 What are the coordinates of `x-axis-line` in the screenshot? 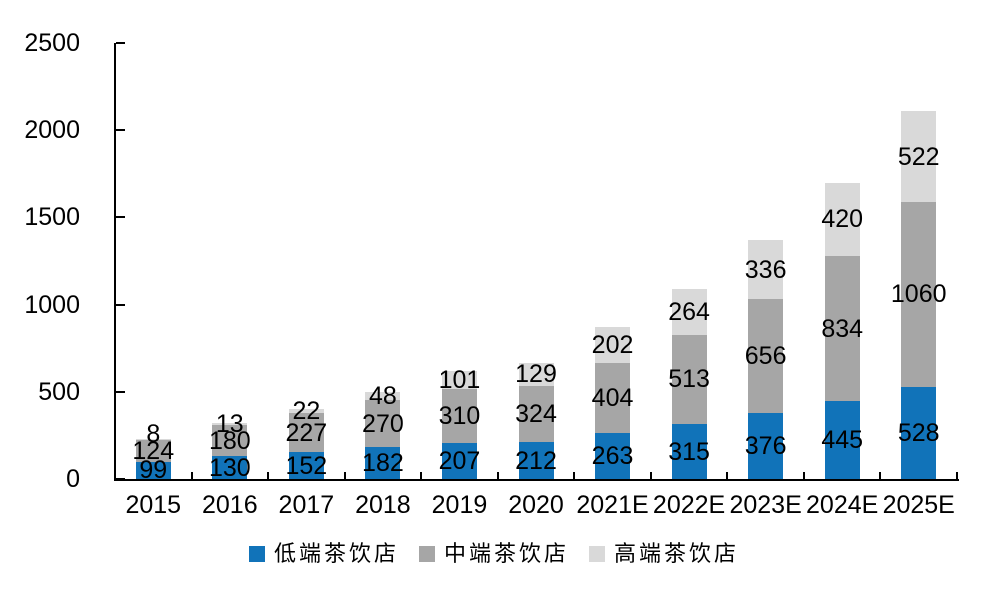 It's located at (536, 480).